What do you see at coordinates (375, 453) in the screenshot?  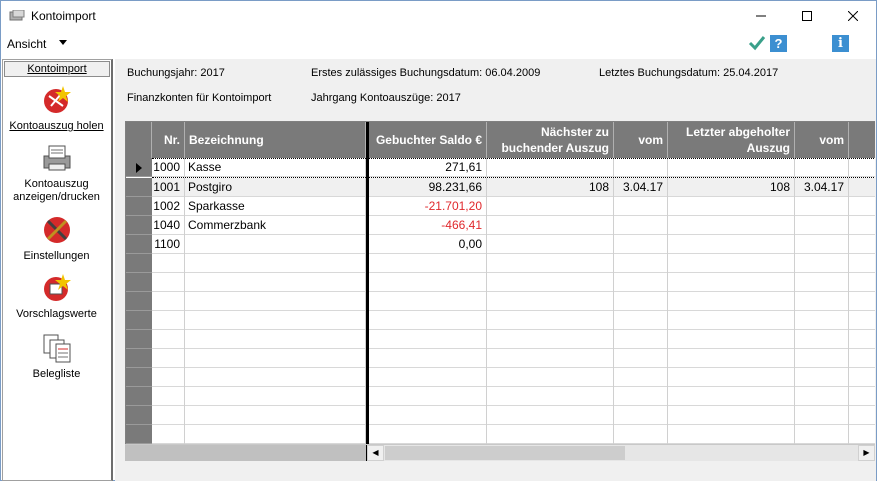 I see `scroll-left-icon: ◀` at bounding box center [375, 453].